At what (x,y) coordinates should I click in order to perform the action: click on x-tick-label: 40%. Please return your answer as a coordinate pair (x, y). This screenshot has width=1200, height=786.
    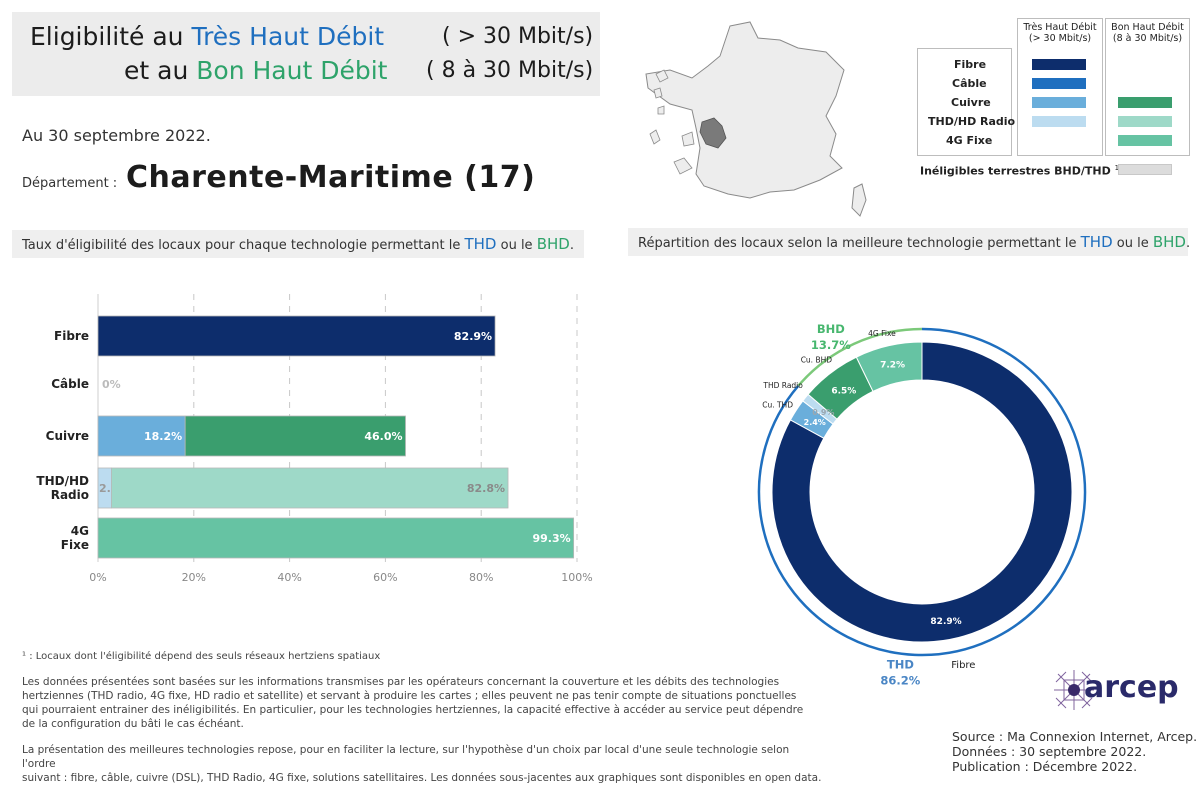
    Looking at the image, I should click on (289, 577).